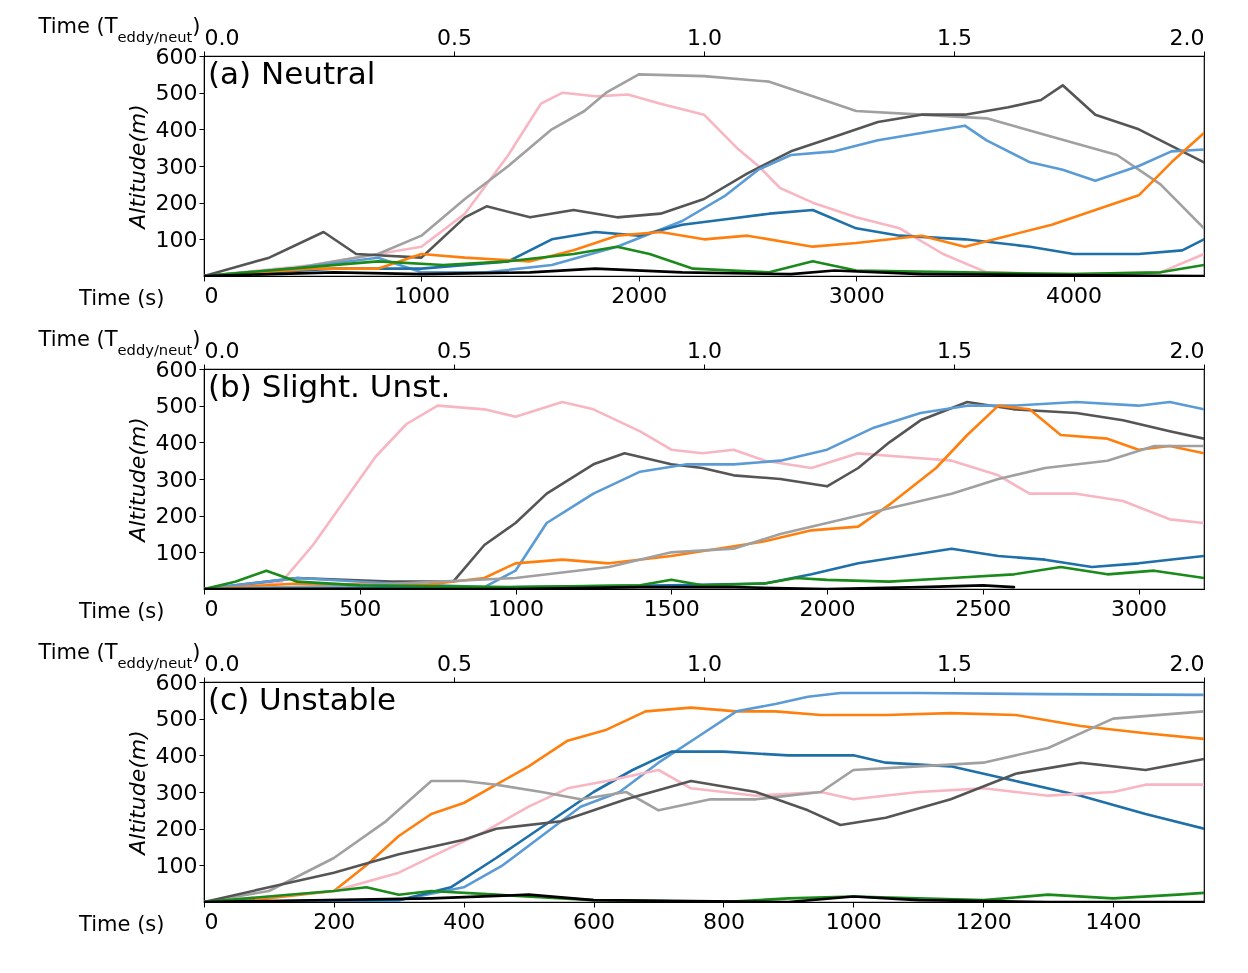 The width and height of the screenshot is (1248, 973). I want to click on x-tick-label: 1500, so click(671, 608).